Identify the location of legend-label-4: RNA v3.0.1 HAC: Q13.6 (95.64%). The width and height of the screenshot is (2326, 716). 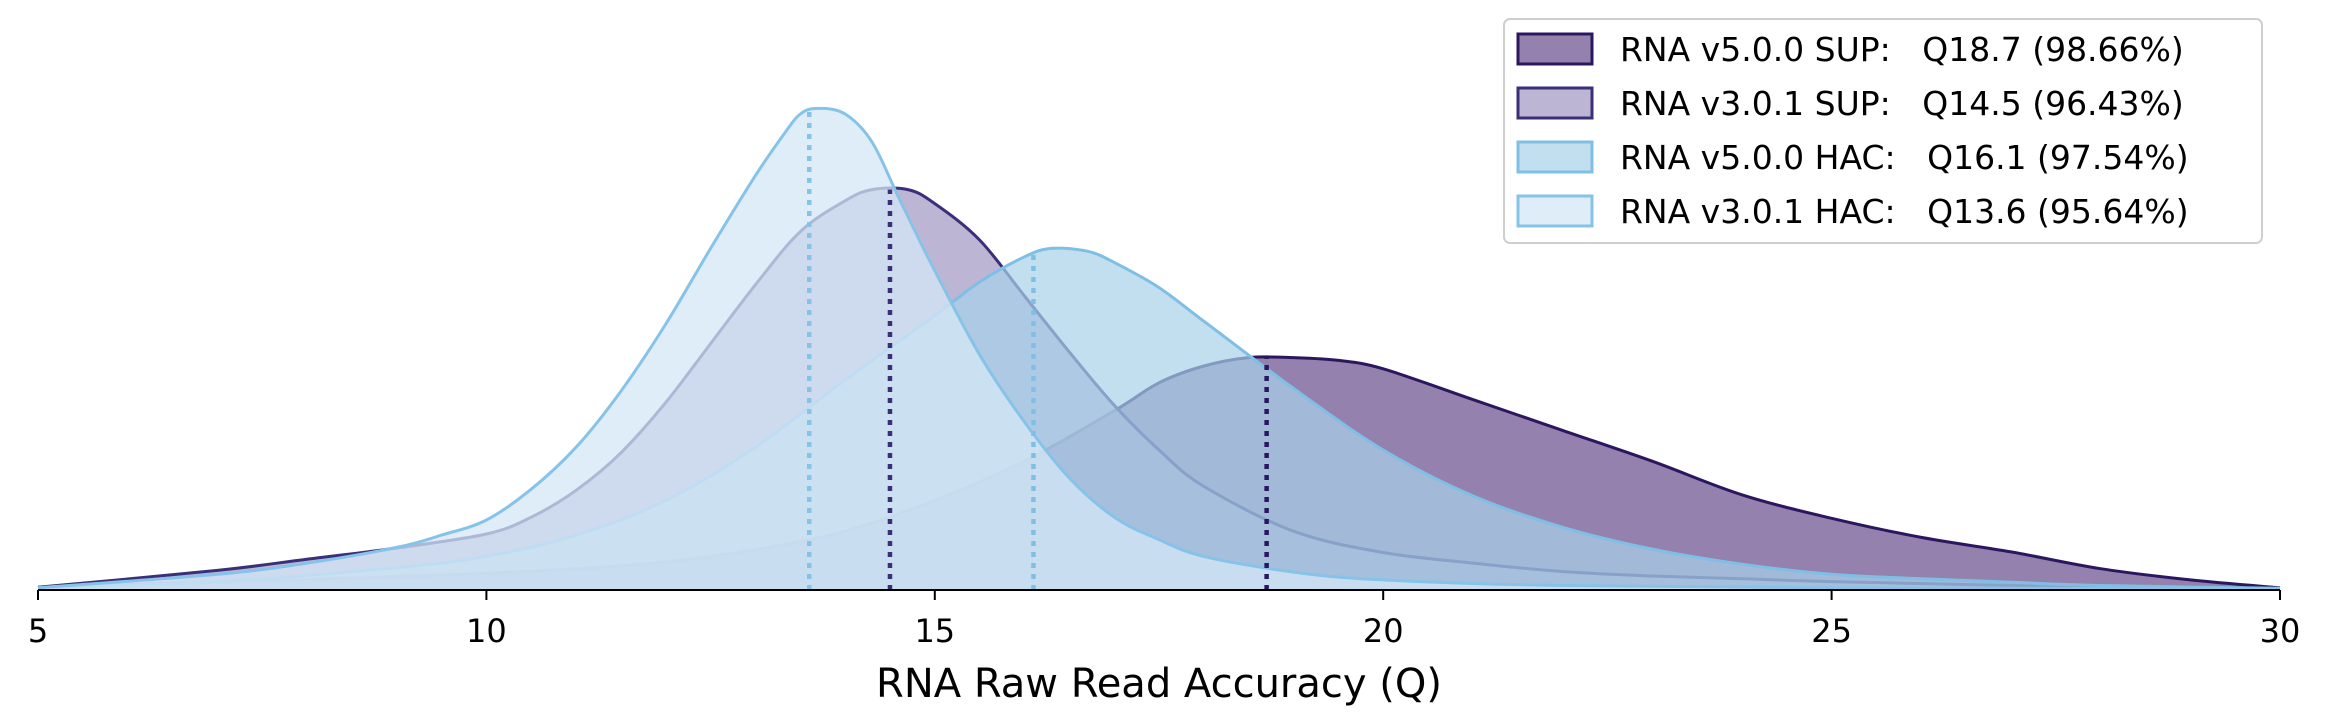
(1904, 211).